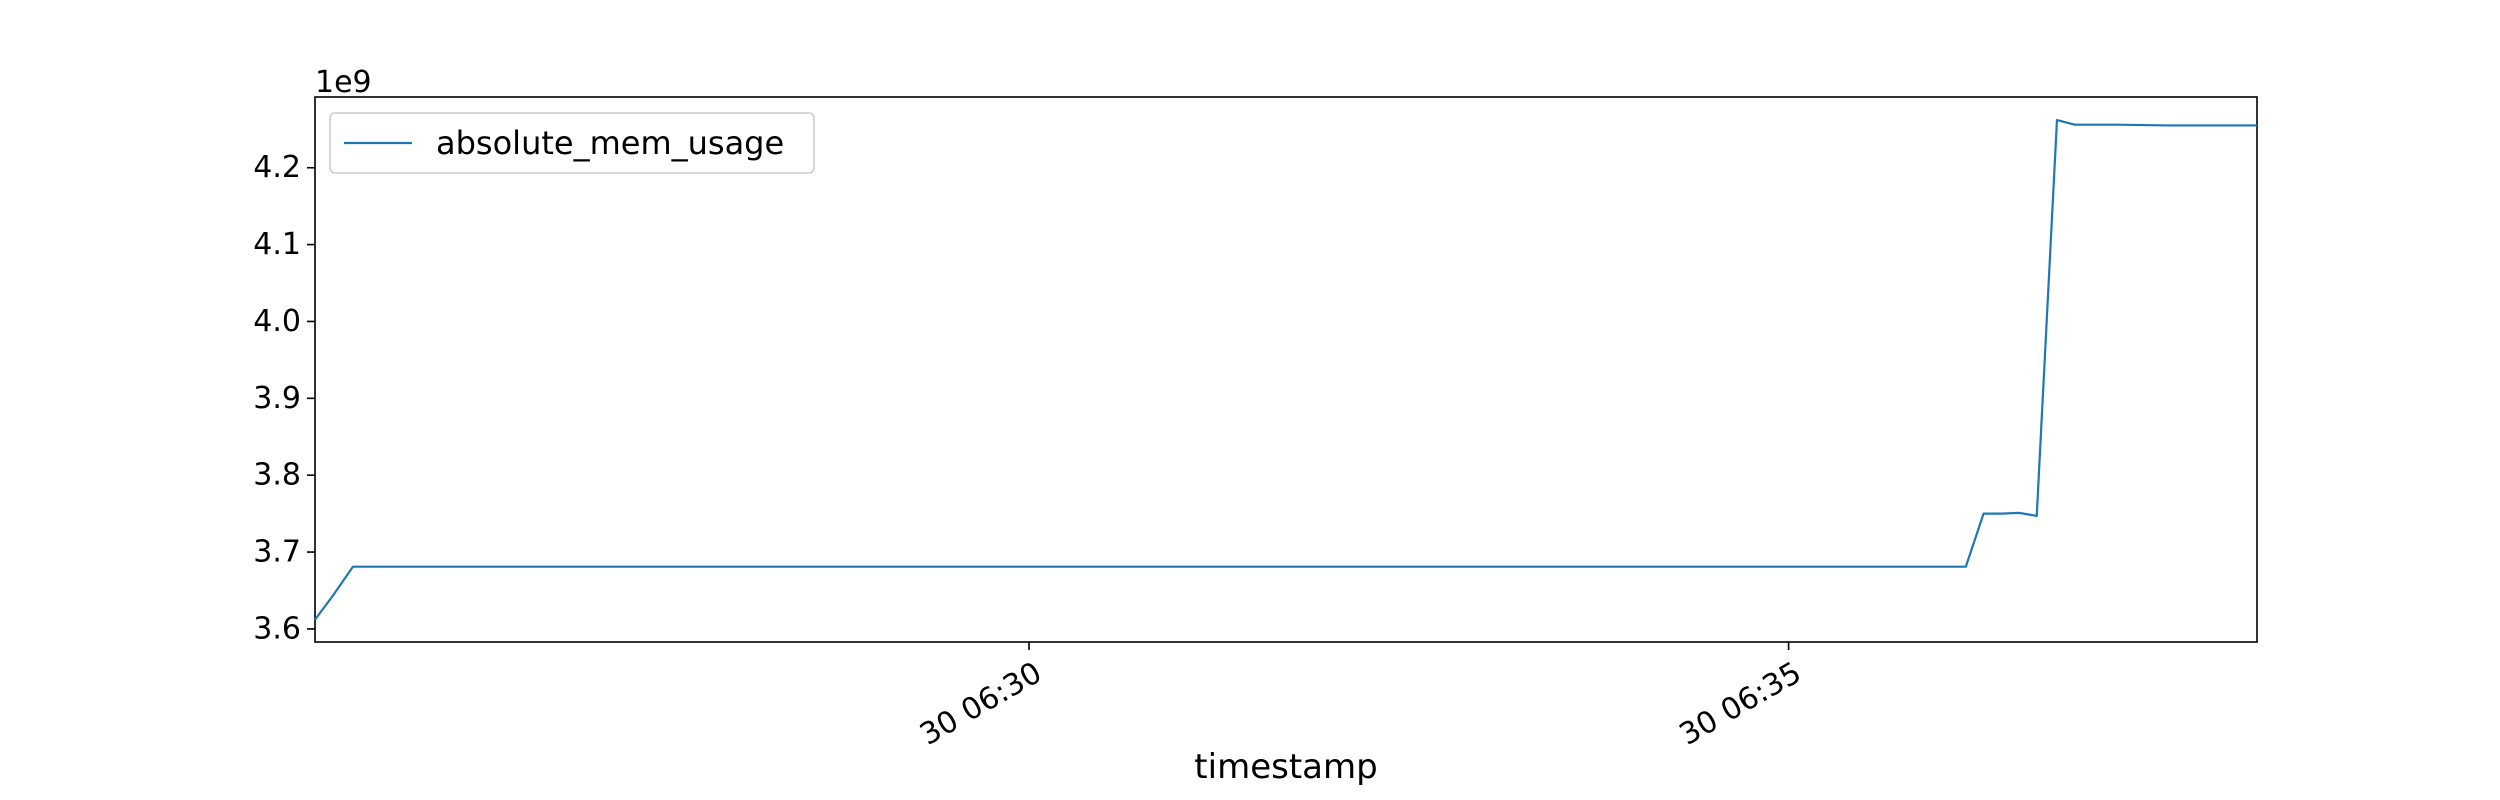 This screenshot has height=800, width=2500. I want to click on y-tick-label: 3.9, so click(277, 398).